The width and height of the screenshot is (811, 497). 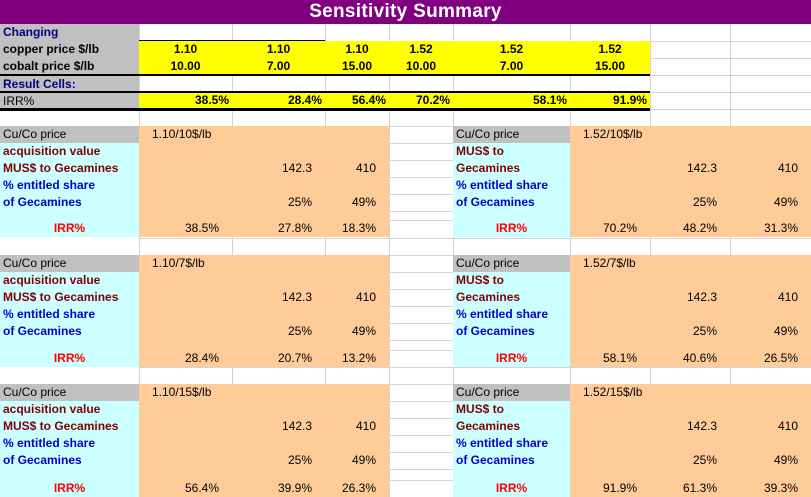 What do you see at coordinates (325, 92) in the screenshot?
I see `result-top-border` at bounding box center [325, 92].